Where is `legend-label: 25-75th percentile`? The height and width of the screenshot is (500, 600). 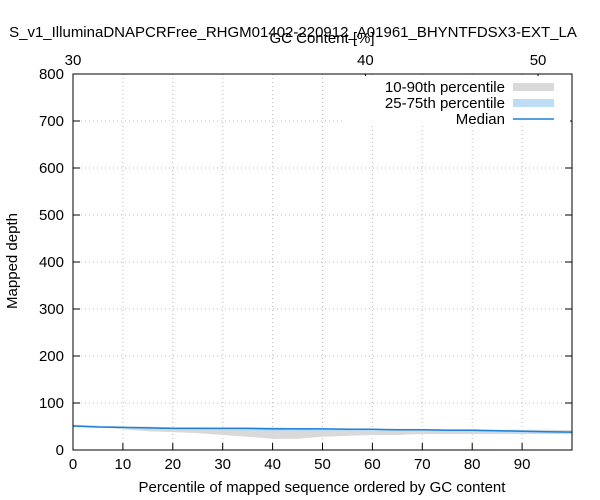 legend-label: 25-75th percentile is located at coordinates (445, 103).